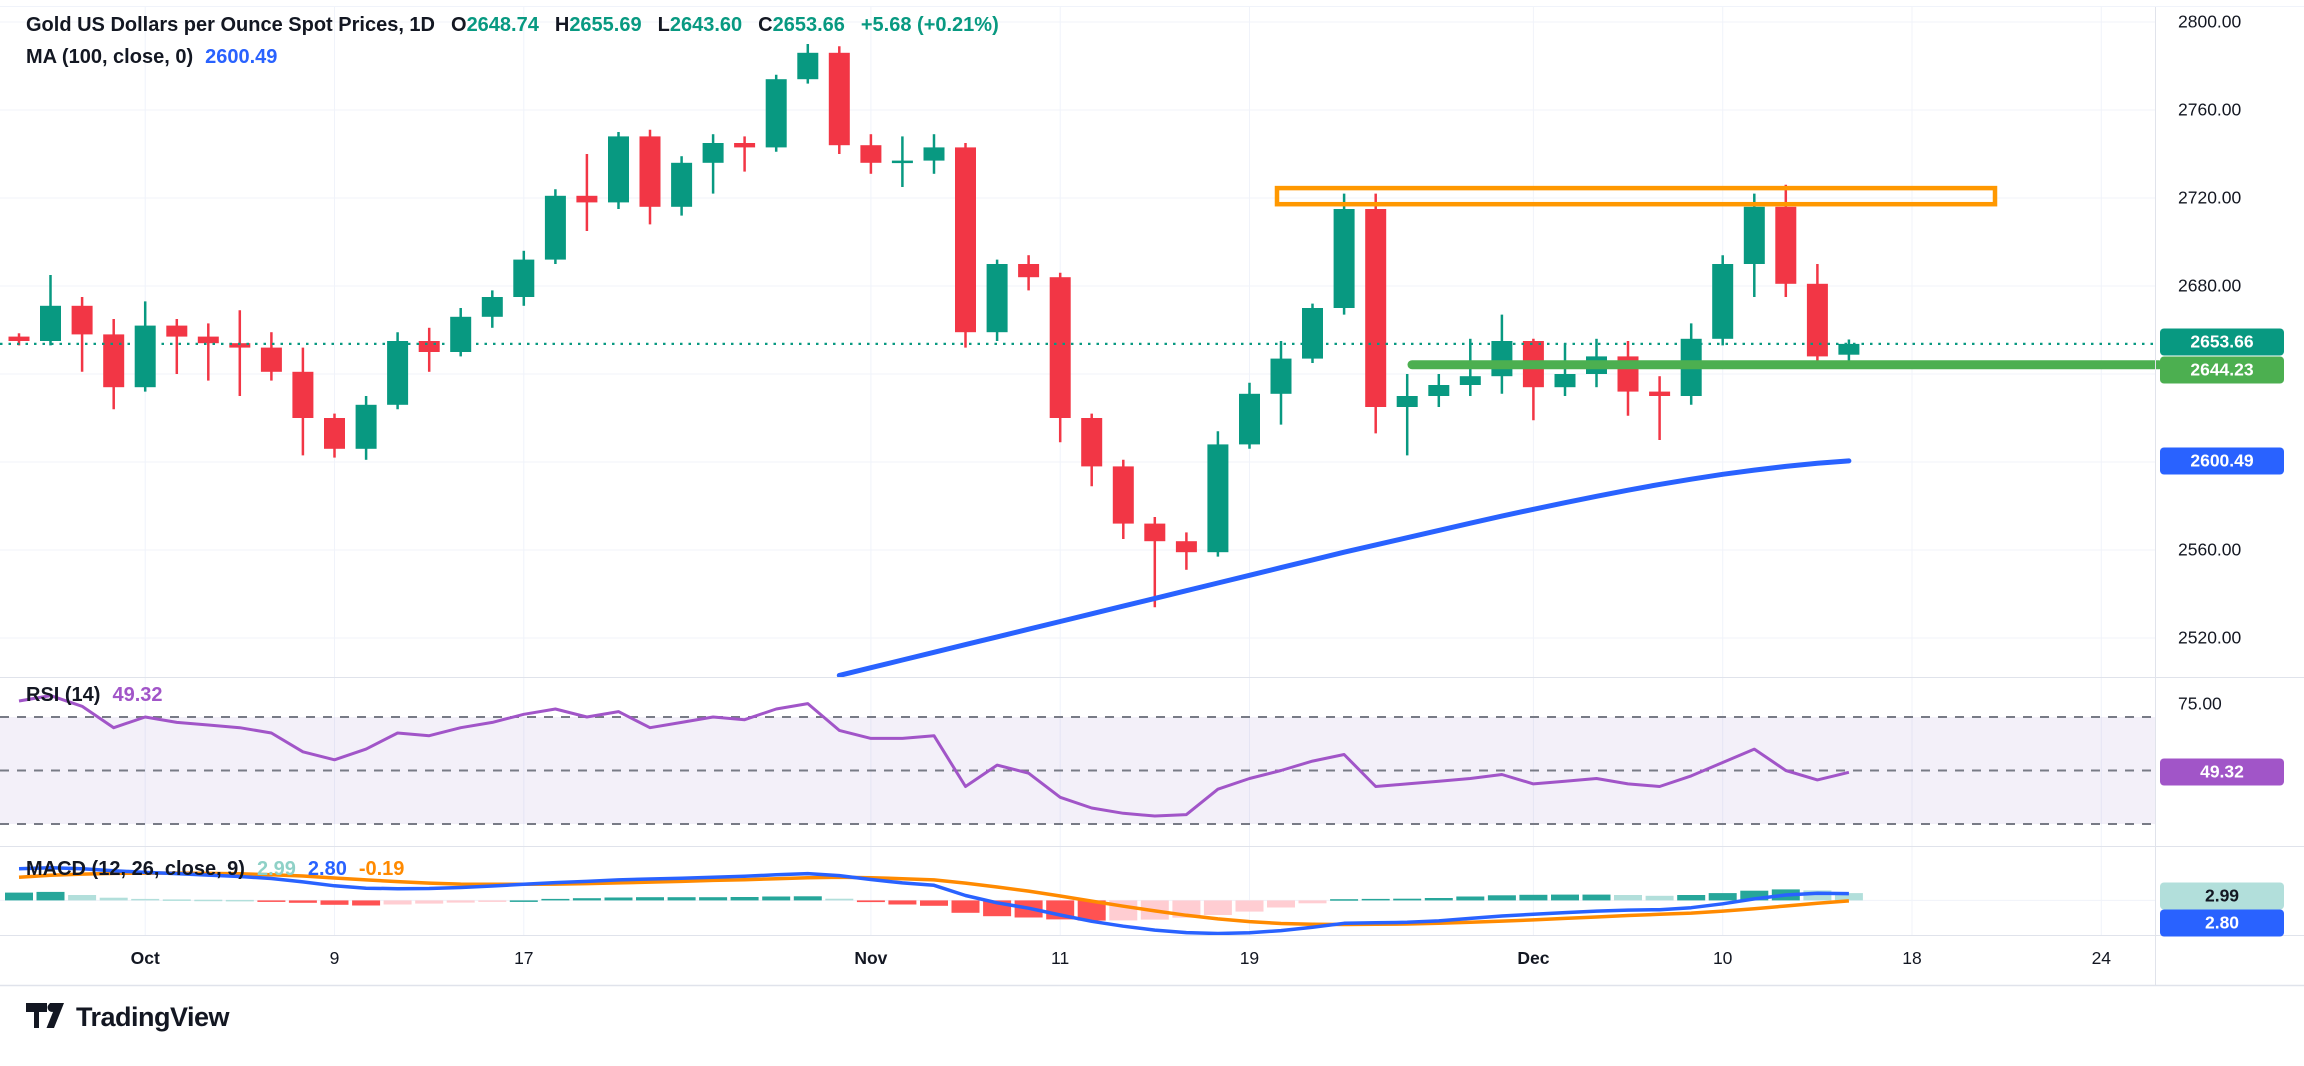 Image resolution: width=2304 pixels, height=1066 pixels. I want to click on low-value: 2643.60, so click(706, 25).